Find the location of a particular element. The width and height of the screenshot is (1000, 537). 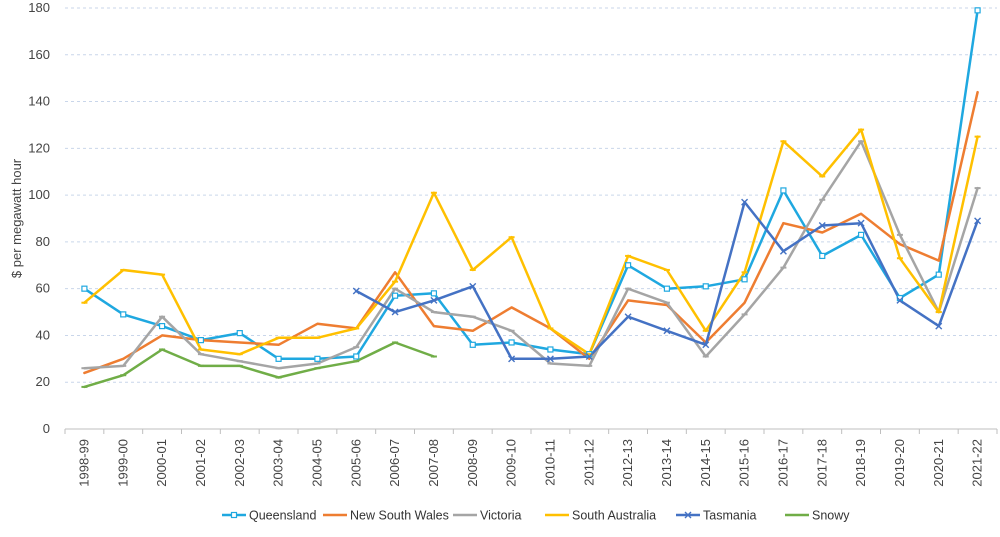

y-tick-label: 140 is located at coordinates (39, 101).